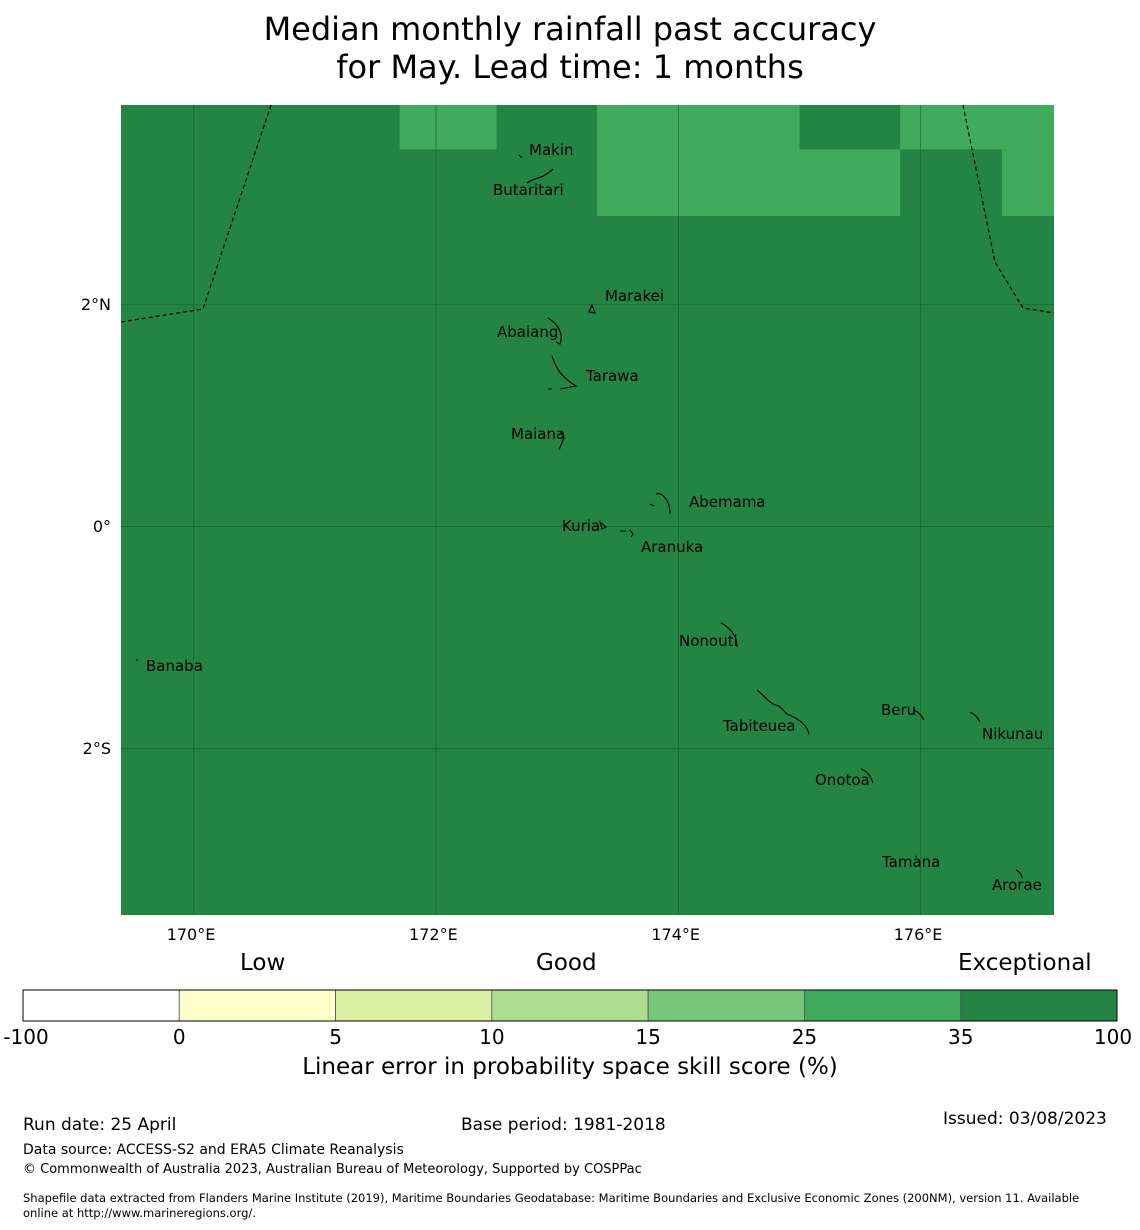 The width and height of the screenshot is (1140, 1230). Describe the element at coordinates (191, 934) in the screenshot. I see `lon-tick-label-170: 170°E` at that location.